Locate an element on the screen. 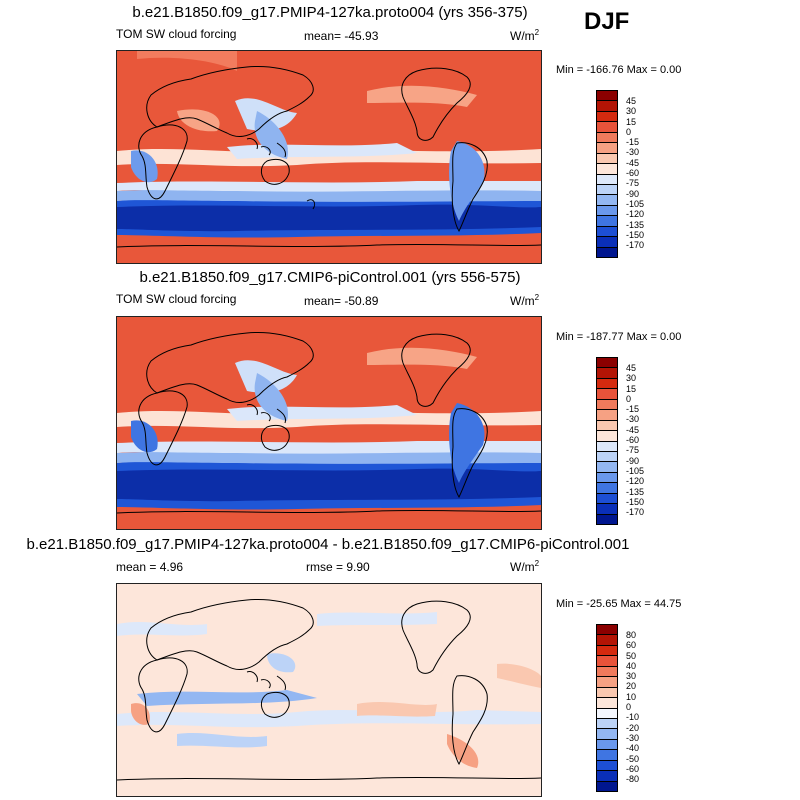 The width and height of the screenshot is (800, 800). colorbar-tick-label: 50 is located at coordinates (631, 655).